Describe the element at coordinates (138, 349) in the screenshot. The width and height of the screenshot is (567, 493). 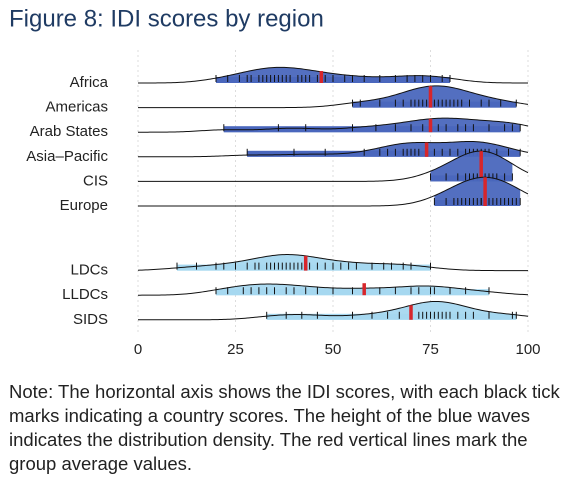
I see `x-tick-label: 0` at that location.